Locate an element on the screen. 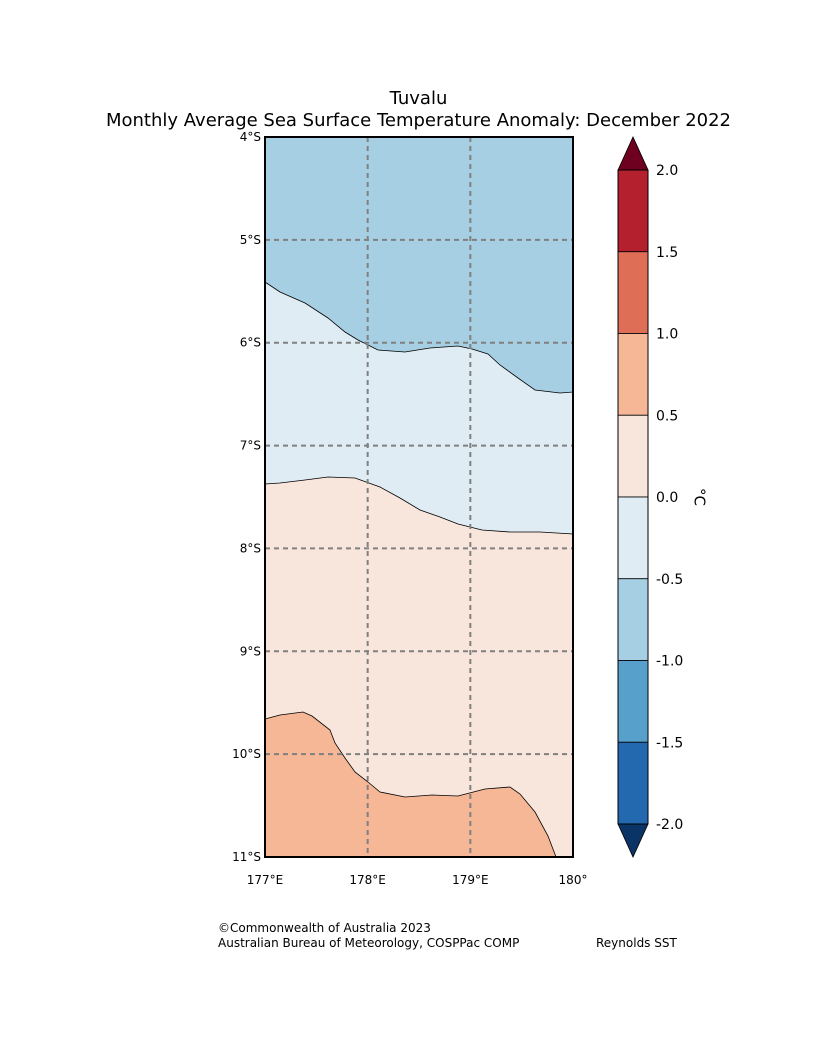 The height and width of the screenshot is (1052, 837). colorbar-tick-label: -2.0 is located at coordinates (669, 825).